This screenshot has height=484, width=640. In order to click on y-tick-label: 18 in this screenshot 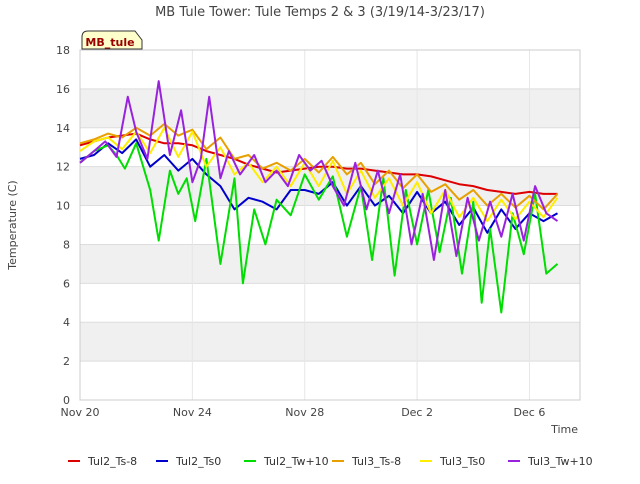, I will do `click(63, 50)`.